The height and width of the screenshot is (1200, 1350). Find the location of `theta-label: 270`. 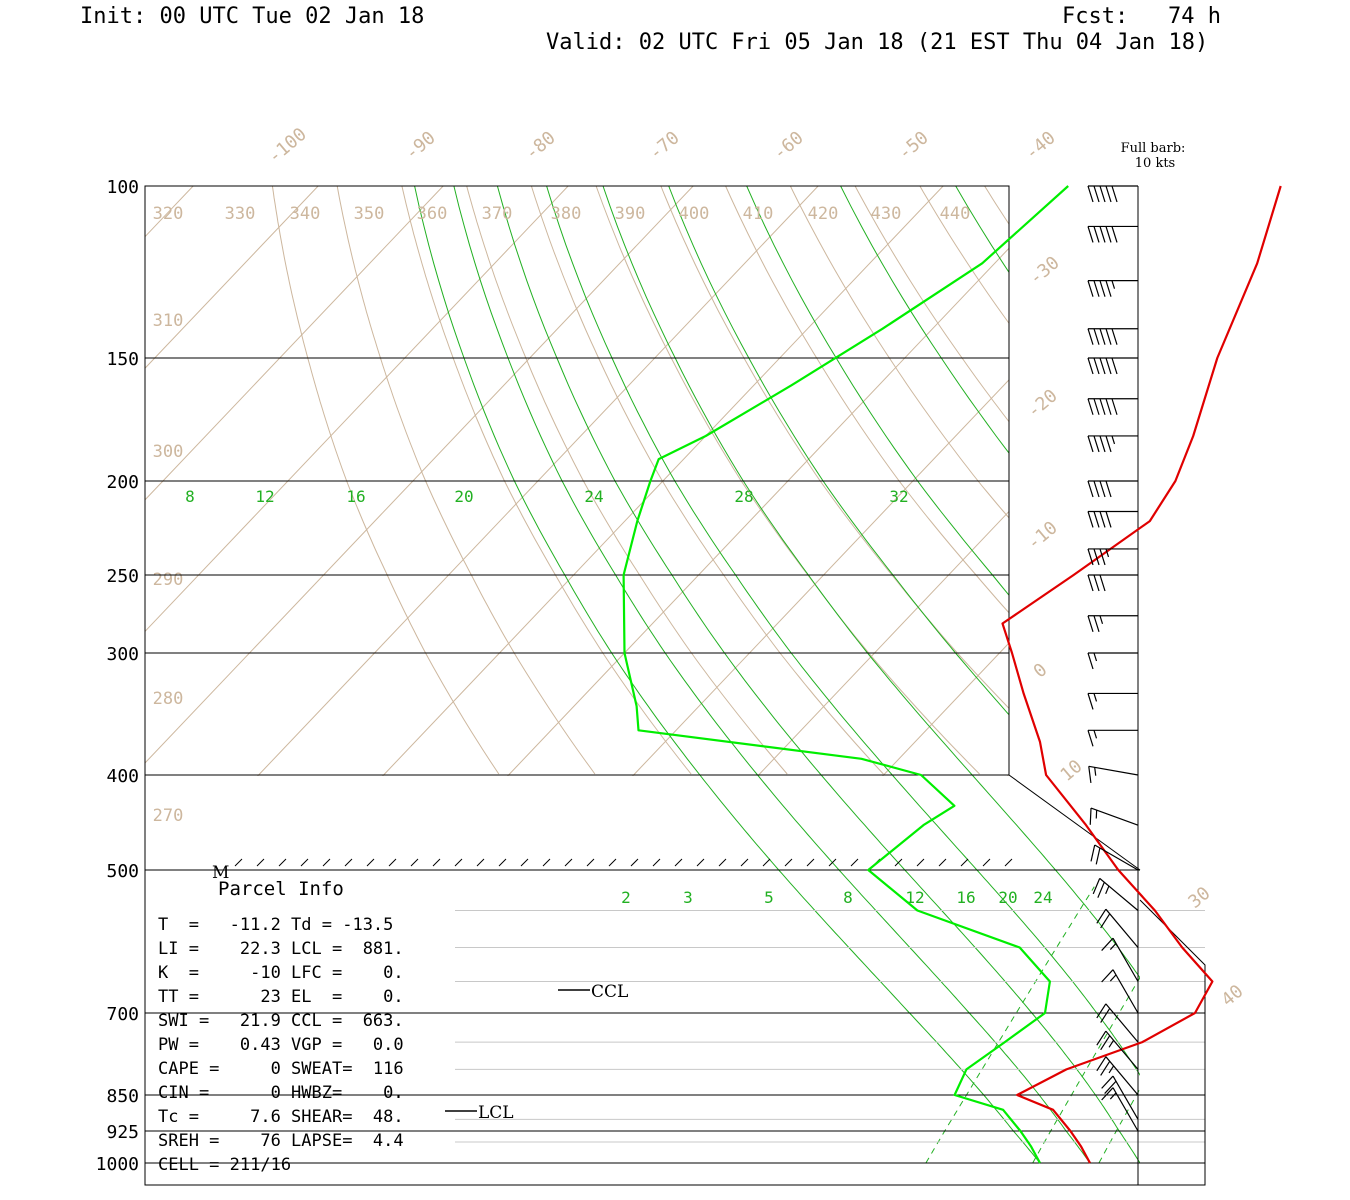

theta-label: 270 is located at coordinates (168, 816).